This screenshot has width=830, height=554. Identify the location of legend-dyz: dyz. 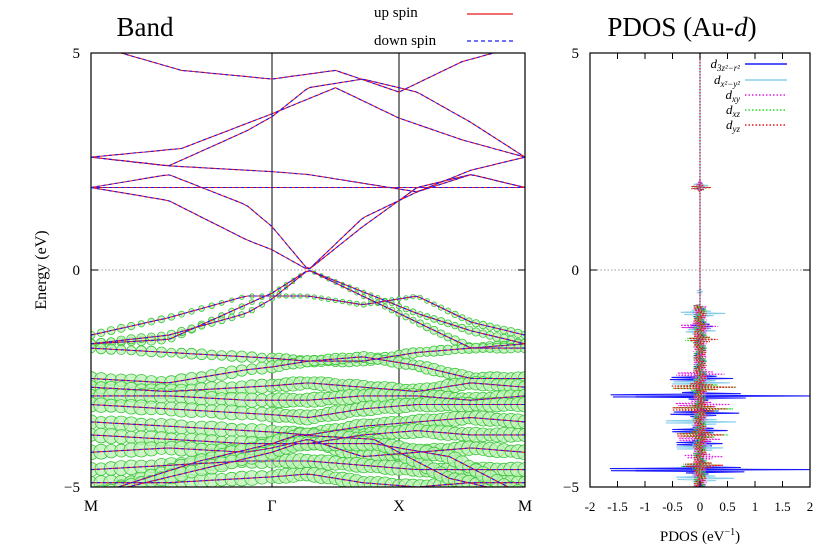
(756, 125).